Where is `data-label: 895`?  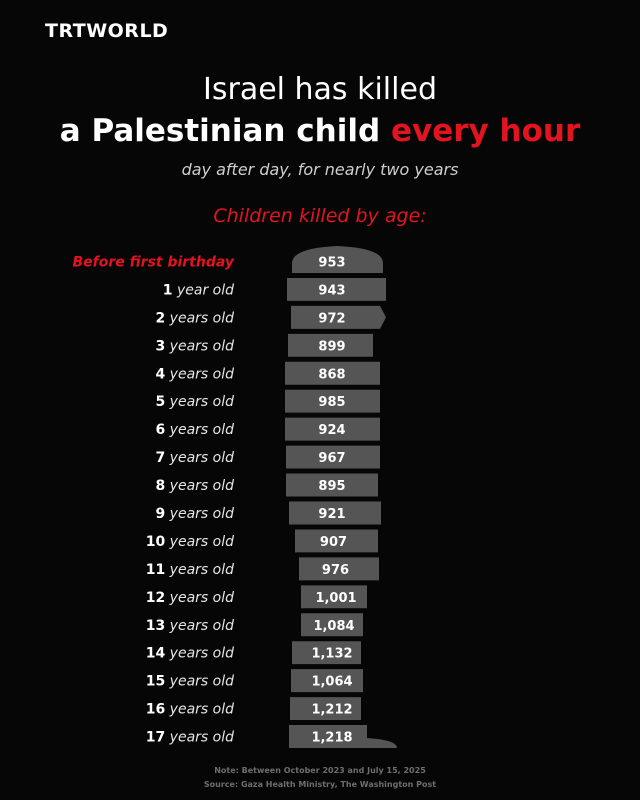
data-label: 895 is located at coordinates (331, 486).